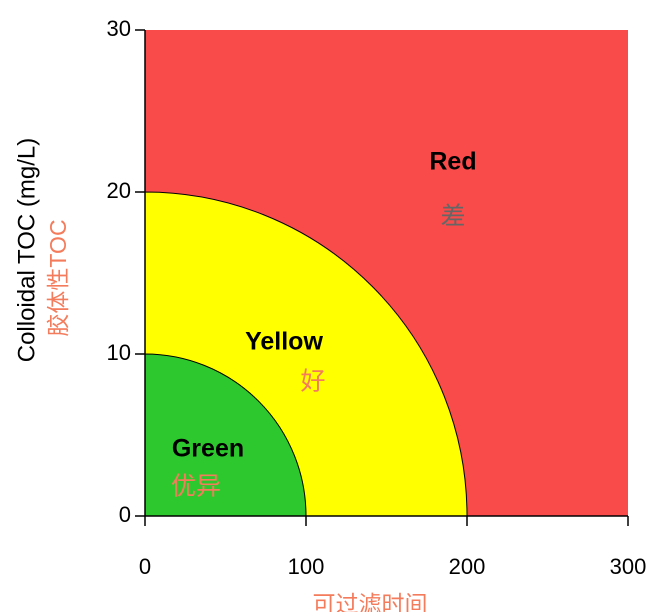 This screenshot has width=659, height=612. Describe the element at coordinates (370, 601) in the screenshot. I see `x-axis-label: 可过滤时间` at that location.